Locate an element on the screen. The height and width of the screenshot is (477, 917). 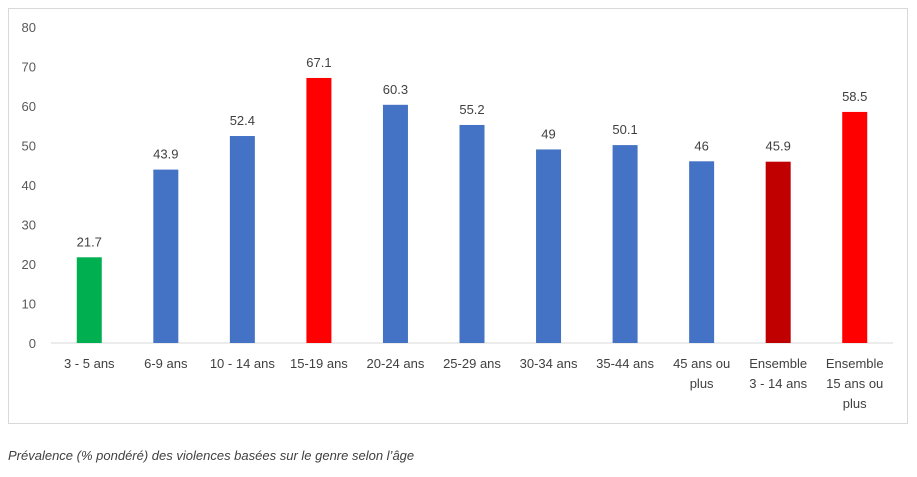
x-tick-label: 3 - 14 ans is located at coordinates (778, 383).